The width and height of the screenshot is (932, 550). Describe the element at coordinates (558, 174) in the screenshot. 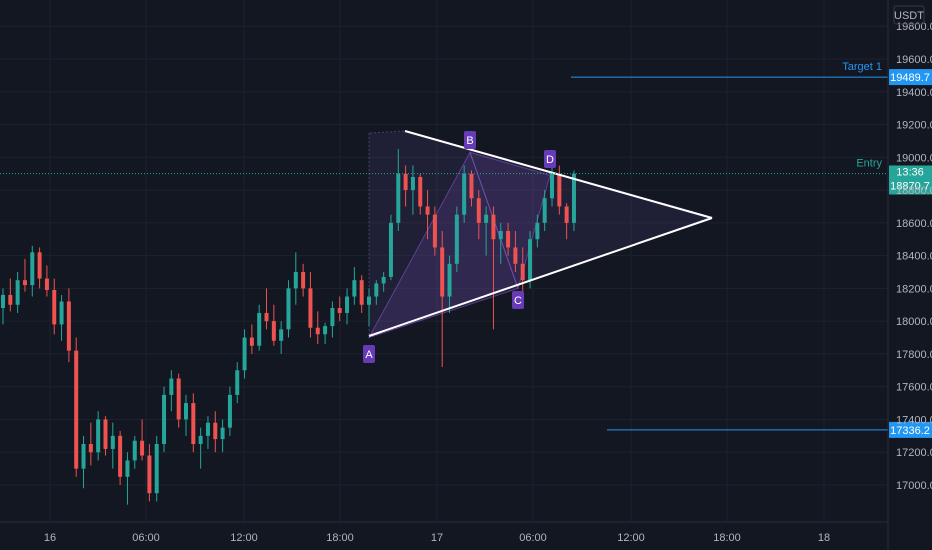

I see `triangle-upper-line` at that location.